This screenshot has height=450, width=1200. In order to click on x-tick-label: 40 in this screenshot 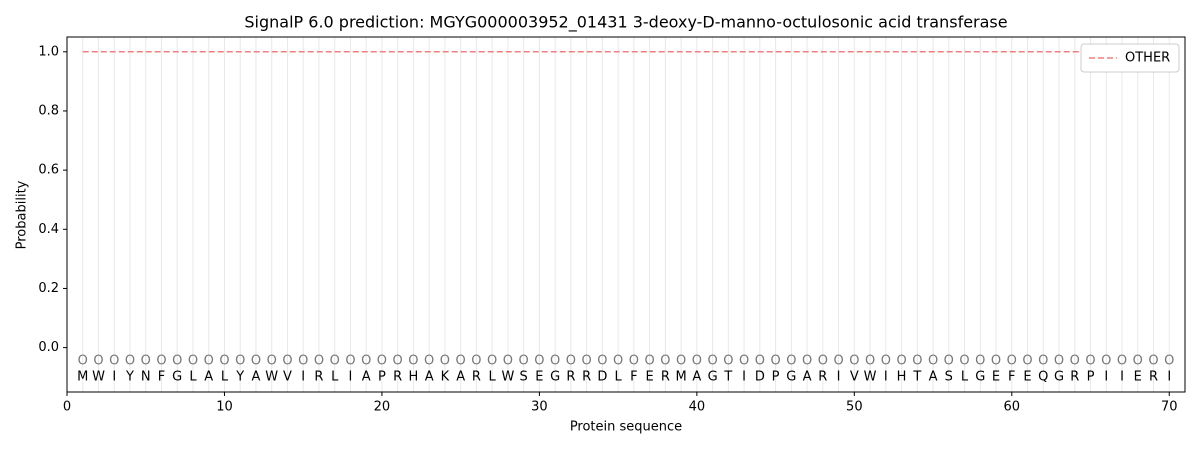, I will do `click(697, 407)`.